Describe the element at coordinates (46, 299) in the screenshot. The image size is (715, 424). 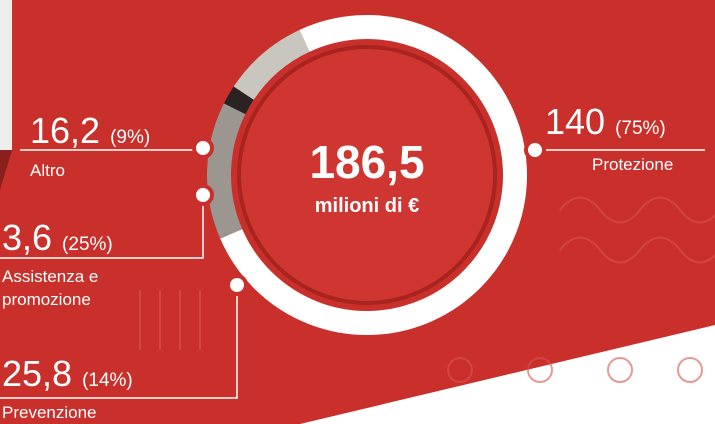
I see `category-label: promozione` at that location.